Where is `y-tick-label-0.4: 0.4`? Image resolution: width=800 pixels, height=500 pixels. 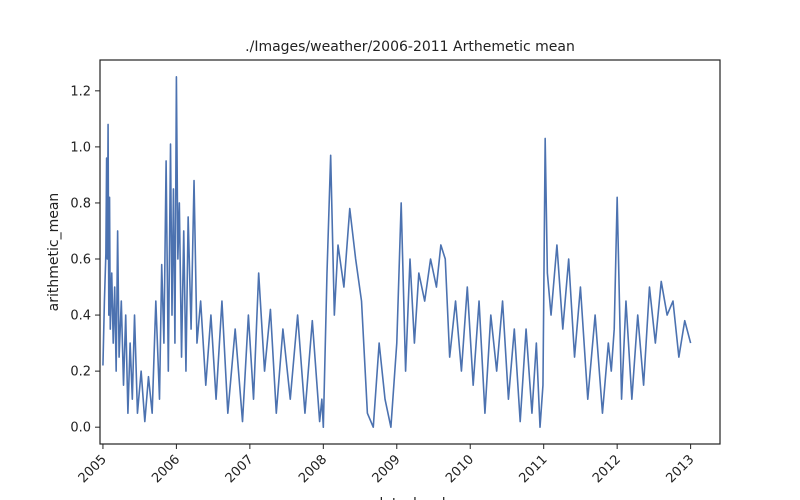 y-tick-label-0.4: 0.4 is located at coordinates (80, 316).